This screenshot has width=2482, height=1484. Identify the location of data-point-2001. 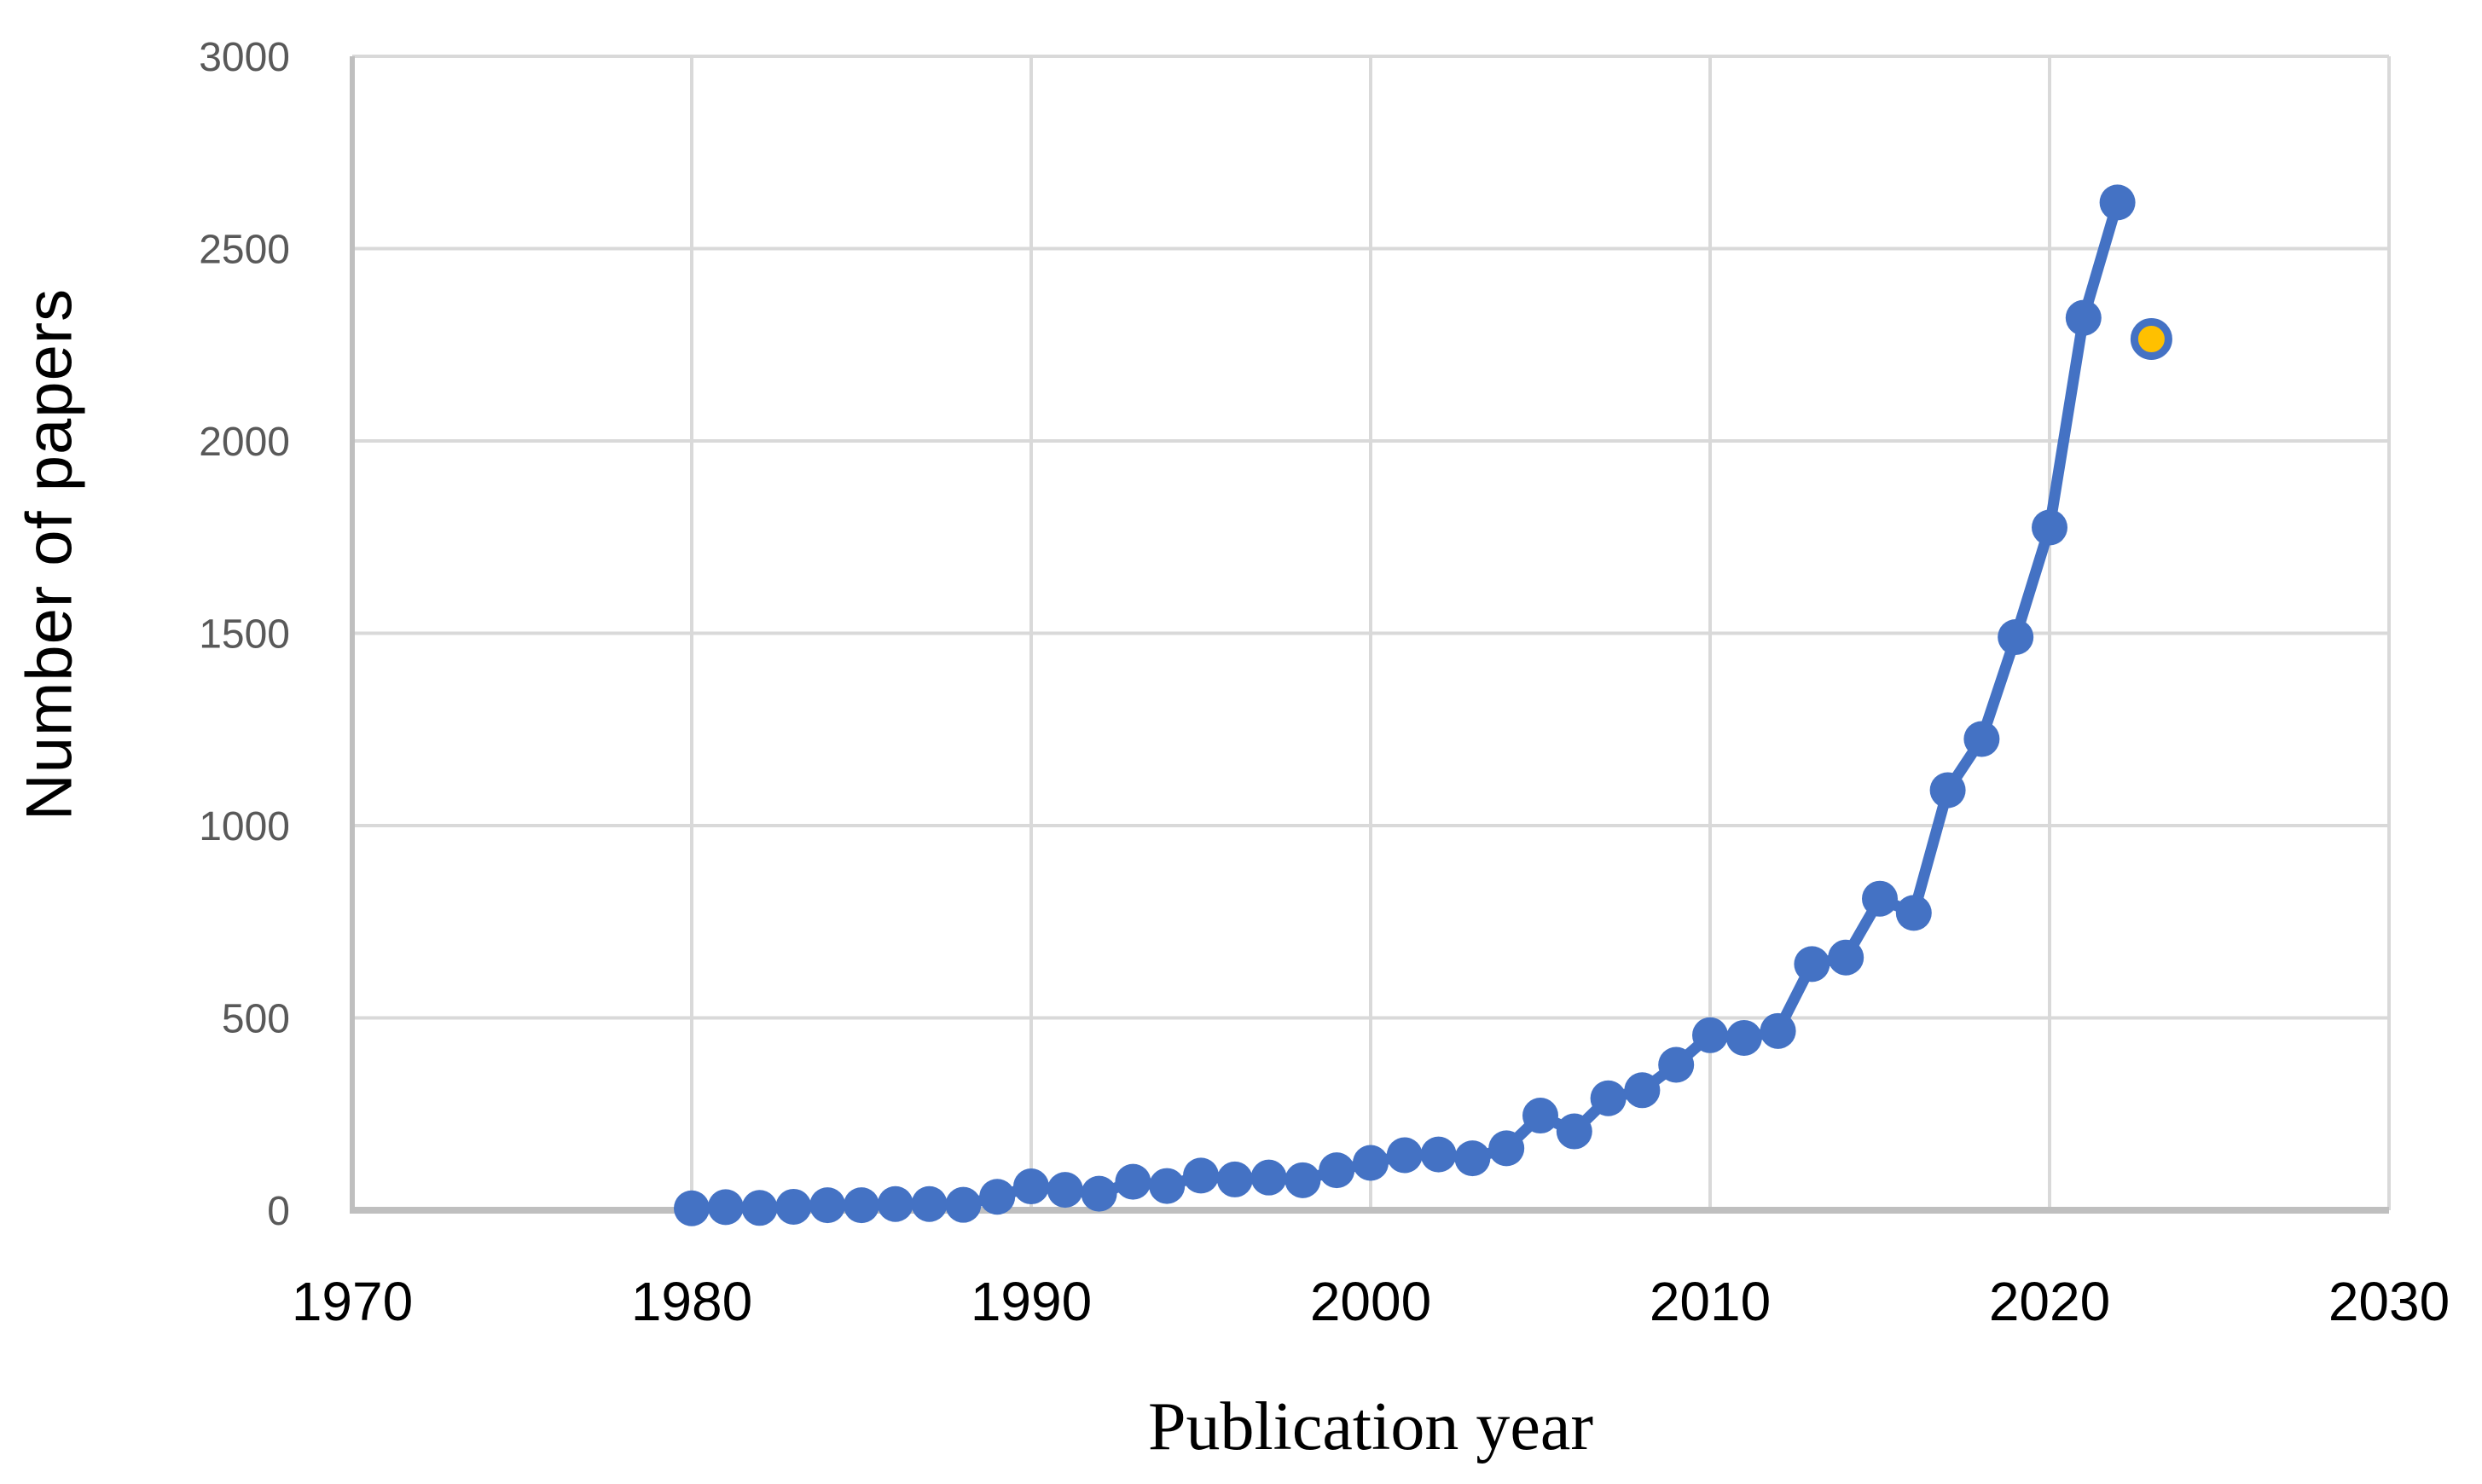
(1404, 1155).